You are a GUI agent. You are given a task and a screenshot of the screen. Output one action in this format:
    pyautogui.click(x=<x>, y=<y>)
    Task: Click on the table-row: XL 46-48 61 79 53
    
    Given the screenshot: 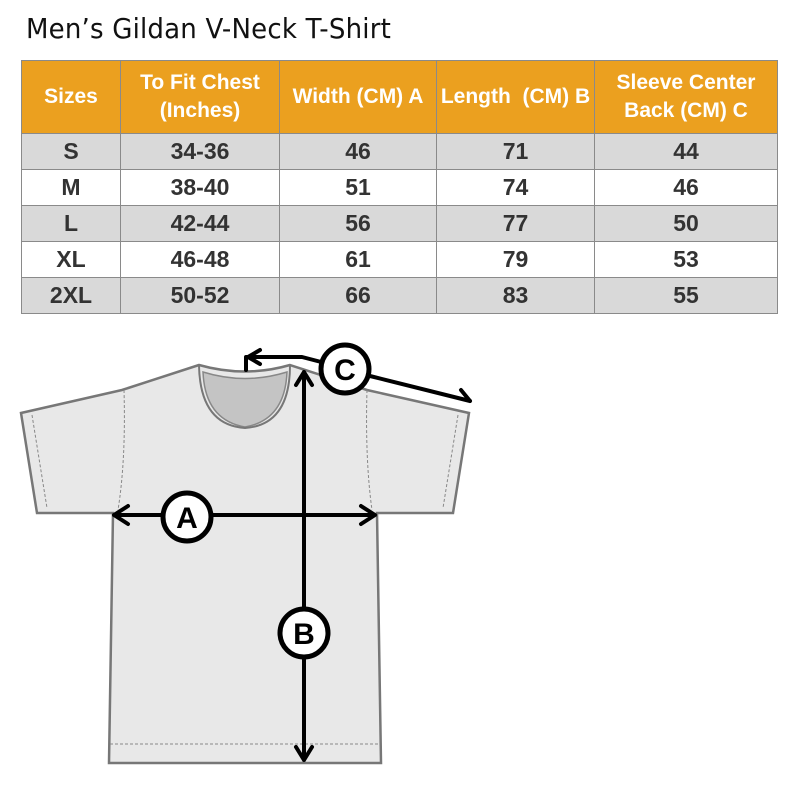 What is the action you would take?
    pyautogui.click(x=399, y=259)
    